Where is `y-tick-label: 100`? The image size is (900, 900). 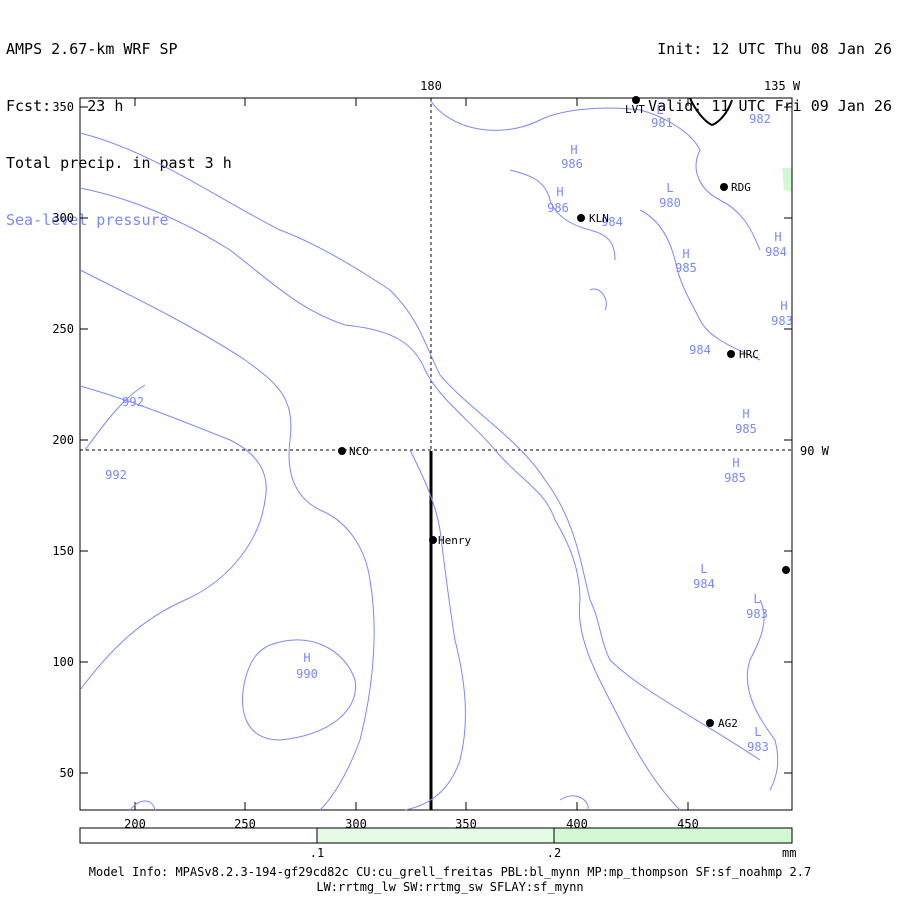
y-tick-label: 100 is located at coordinates (63, 662).